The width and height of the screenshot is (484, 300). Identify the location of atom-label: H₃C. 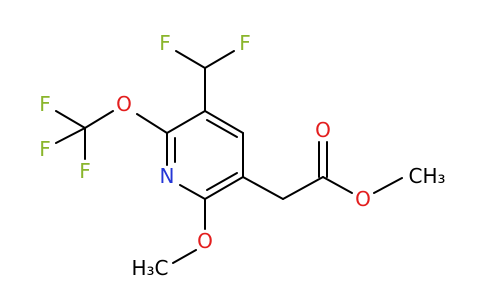
(149, 268).